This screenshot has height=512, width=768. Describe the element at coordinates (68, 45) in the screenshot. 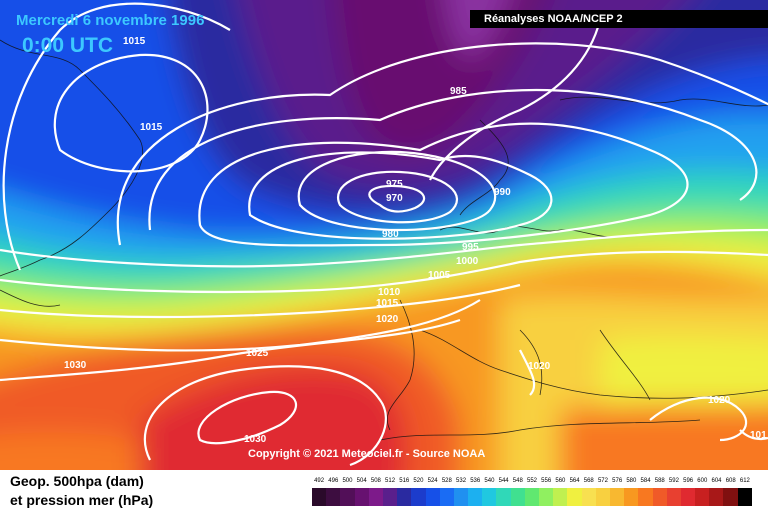

I see `map-time: 0:00 UTC` at that location.